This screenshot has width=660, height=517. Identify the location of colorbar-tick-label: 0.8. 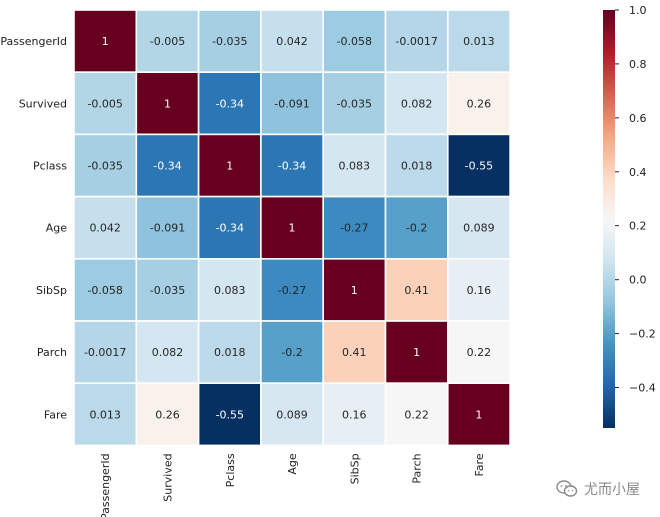
(638, 64).